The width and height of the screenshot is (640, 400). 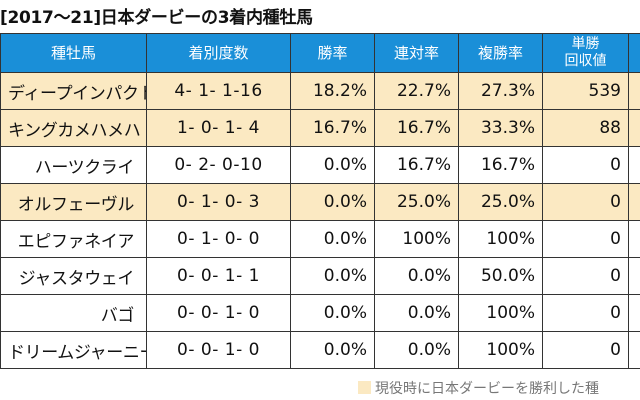 What do you see at coordinates (500, 276) in the screenshot?
I see `cell-top3-rate: 50.0%` at bounding box center [500, 276].